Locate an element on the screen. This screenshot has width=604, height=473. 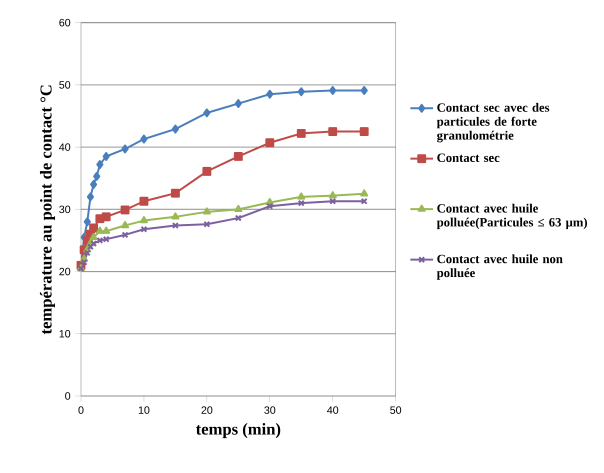
y-tick-label: 20 is located at coordinates (64, 272).